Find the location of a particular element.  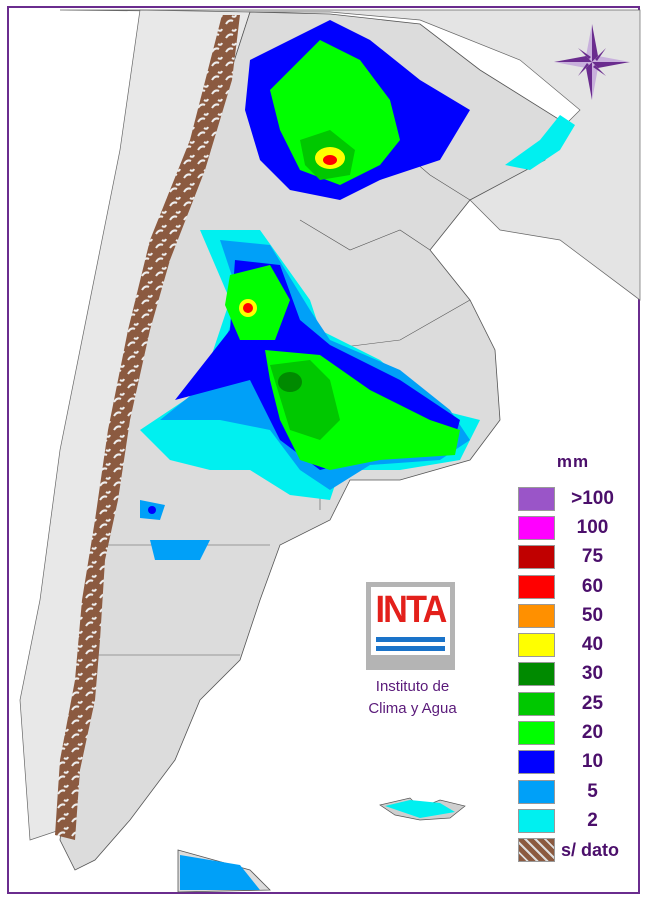

legend-unit: mm is located at coordinates (573, 461).